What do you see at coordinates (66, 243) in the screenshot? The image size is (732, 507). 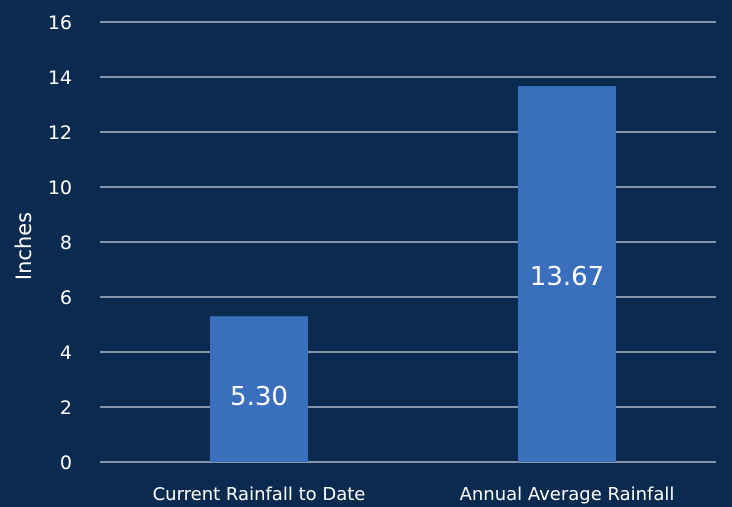 I see `y-tick-label: 8` at bounding box center [66, 243].